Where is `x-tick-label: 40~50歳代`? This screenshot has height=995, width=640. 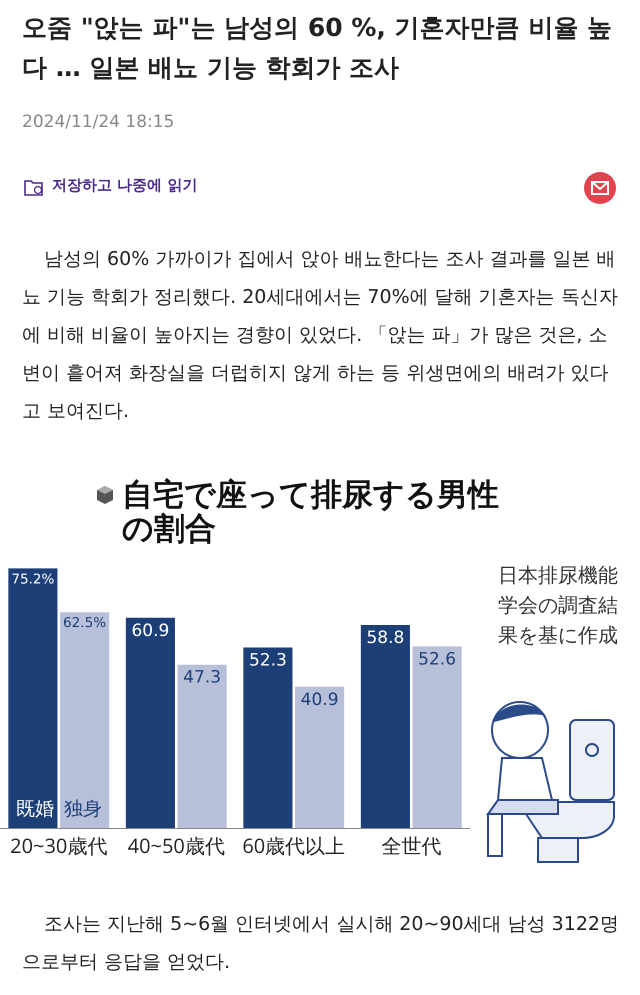
x-tick-label: 40~50歳代 is located at coordinates (176, 845).